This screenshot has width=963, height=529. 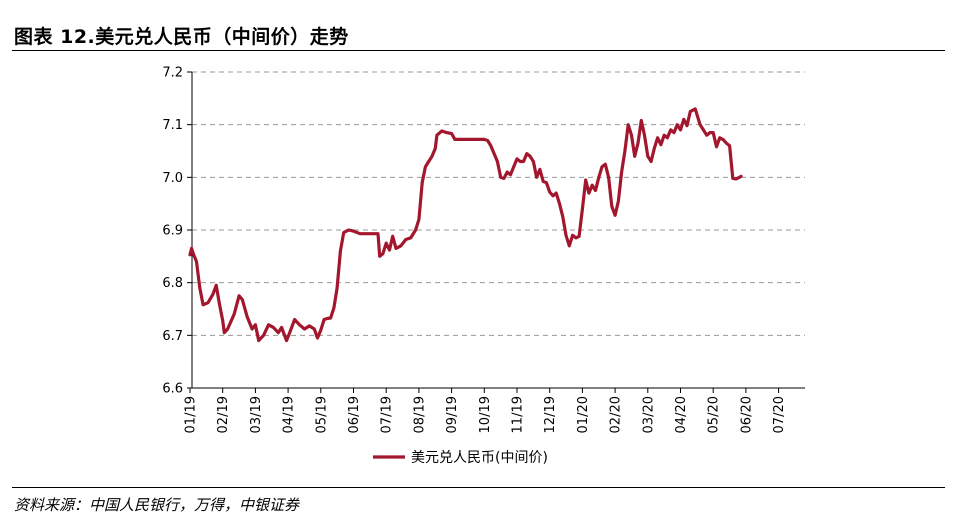 I want to click on y-tick-label: 6.7, so click(x=172, y=336).